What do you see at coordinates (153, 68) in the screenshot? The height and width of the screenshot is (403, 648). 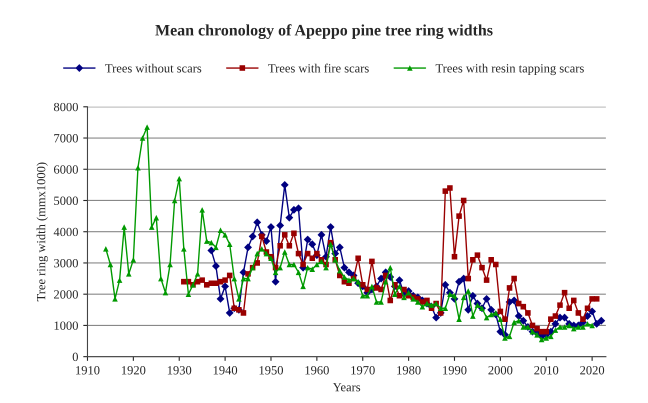 I see `legend-label: Trees without scars` at bounding box center [153, 68].